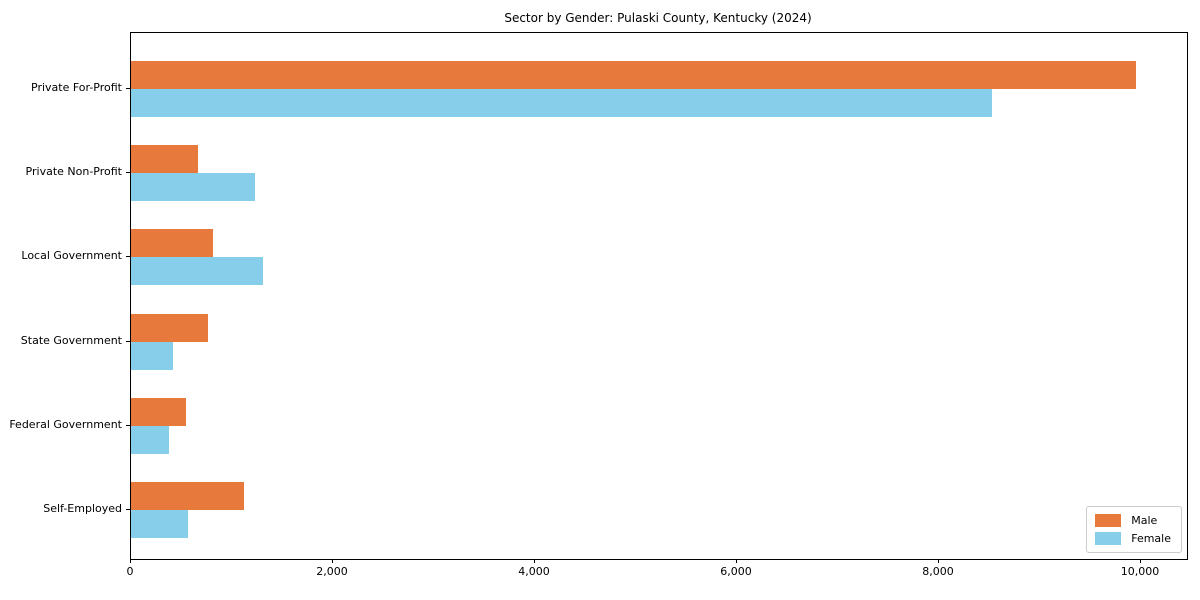 Image resolution: width=1200 pixels, height=600 pixels. I want to click on x-tick-label-1: 2,000, so click(332, 571).